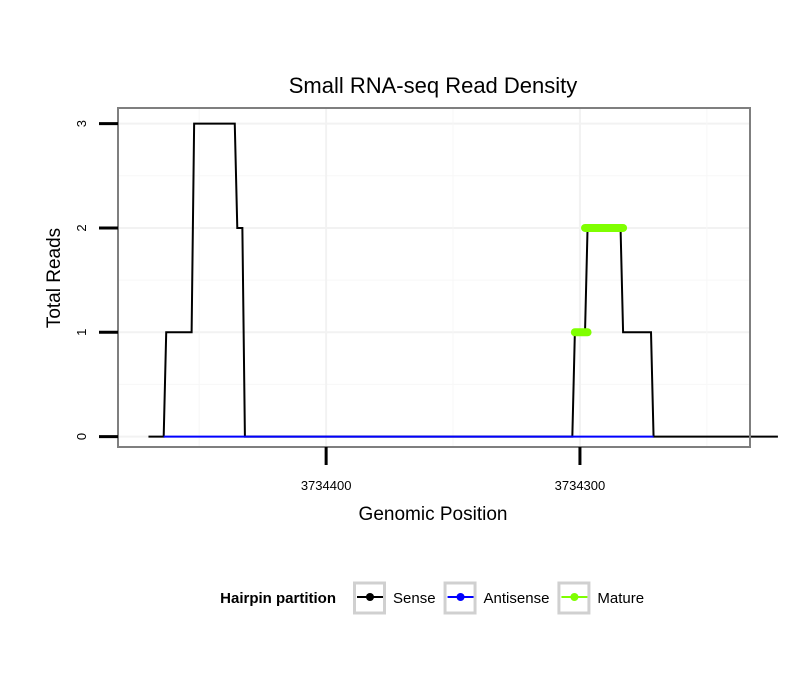  I want to click on legend-sense-key-dot, so click(370, 597).